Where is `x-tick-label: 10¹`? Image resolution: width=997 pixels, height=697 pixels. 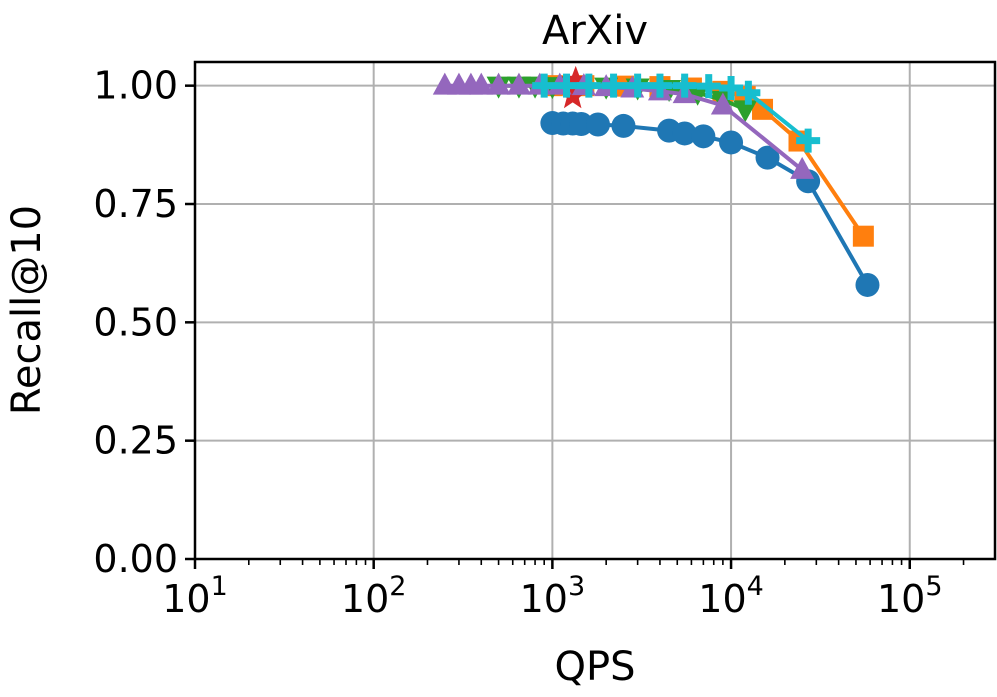
x-tick-label: 10¹ is located at coordinates (195, 596).